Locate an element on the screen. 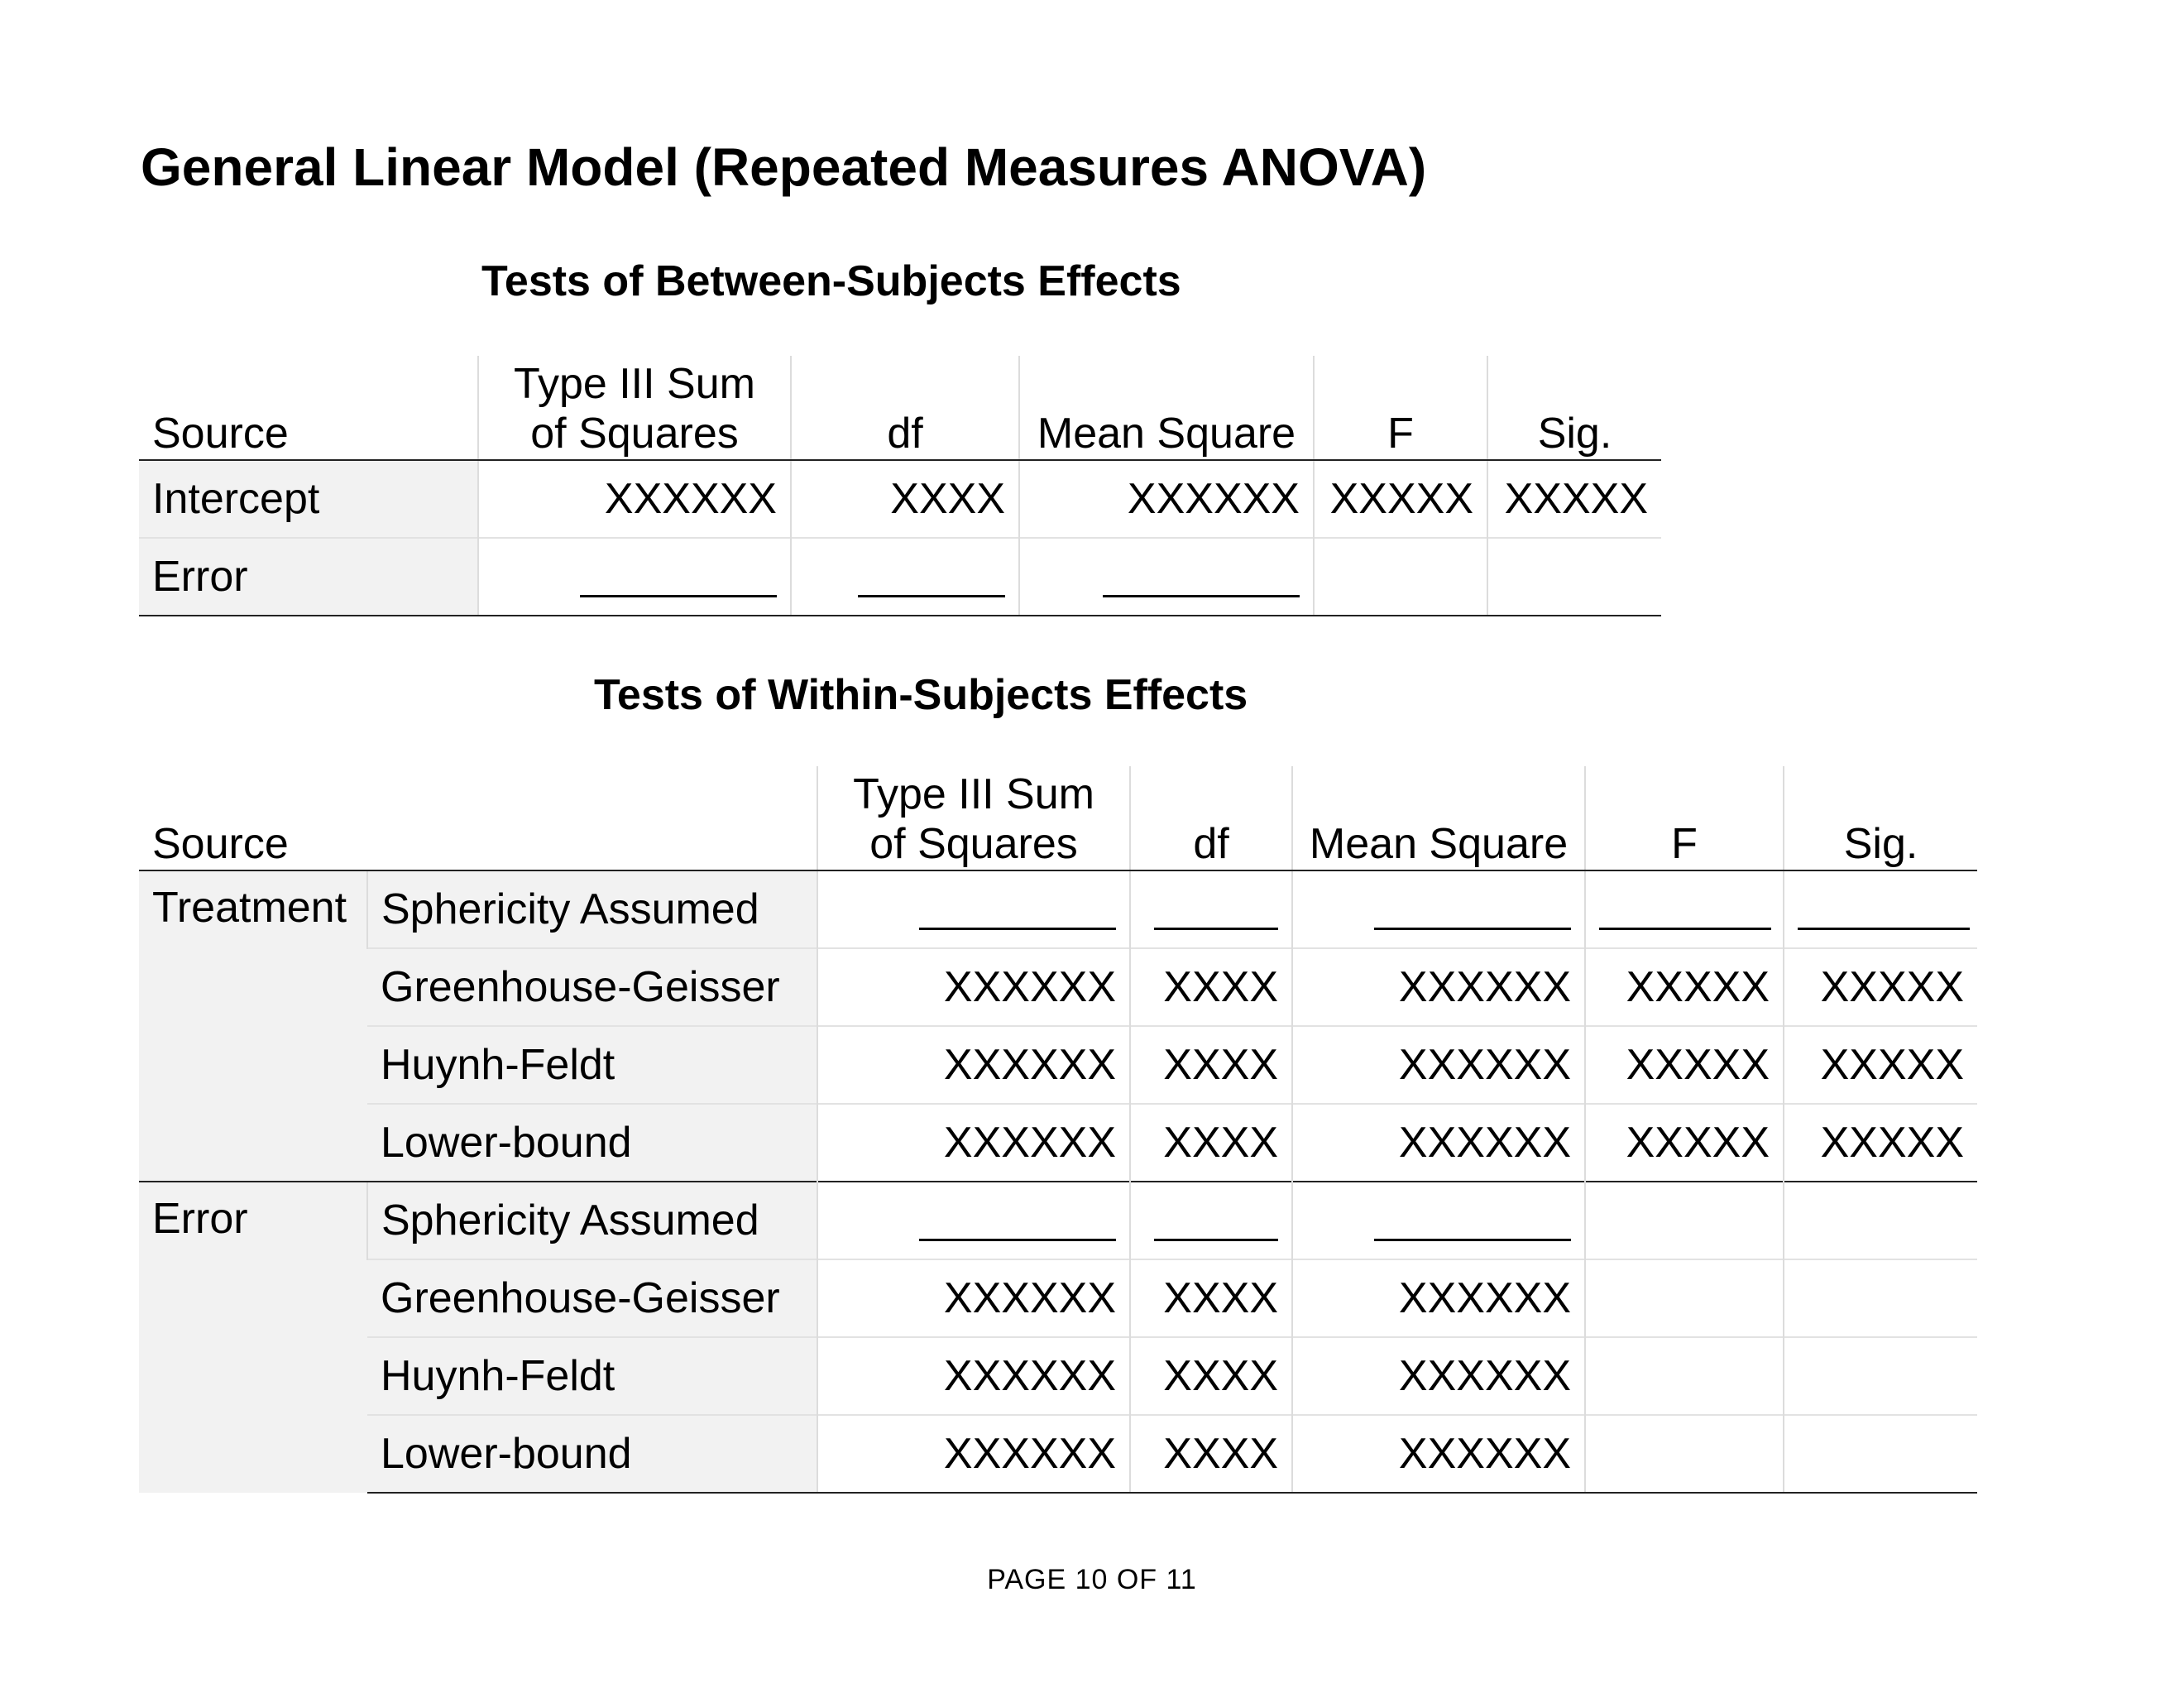  table-row: Lower-bound XXXXXX XXXX XXXXXX is located at coordinates (1058, 1454).